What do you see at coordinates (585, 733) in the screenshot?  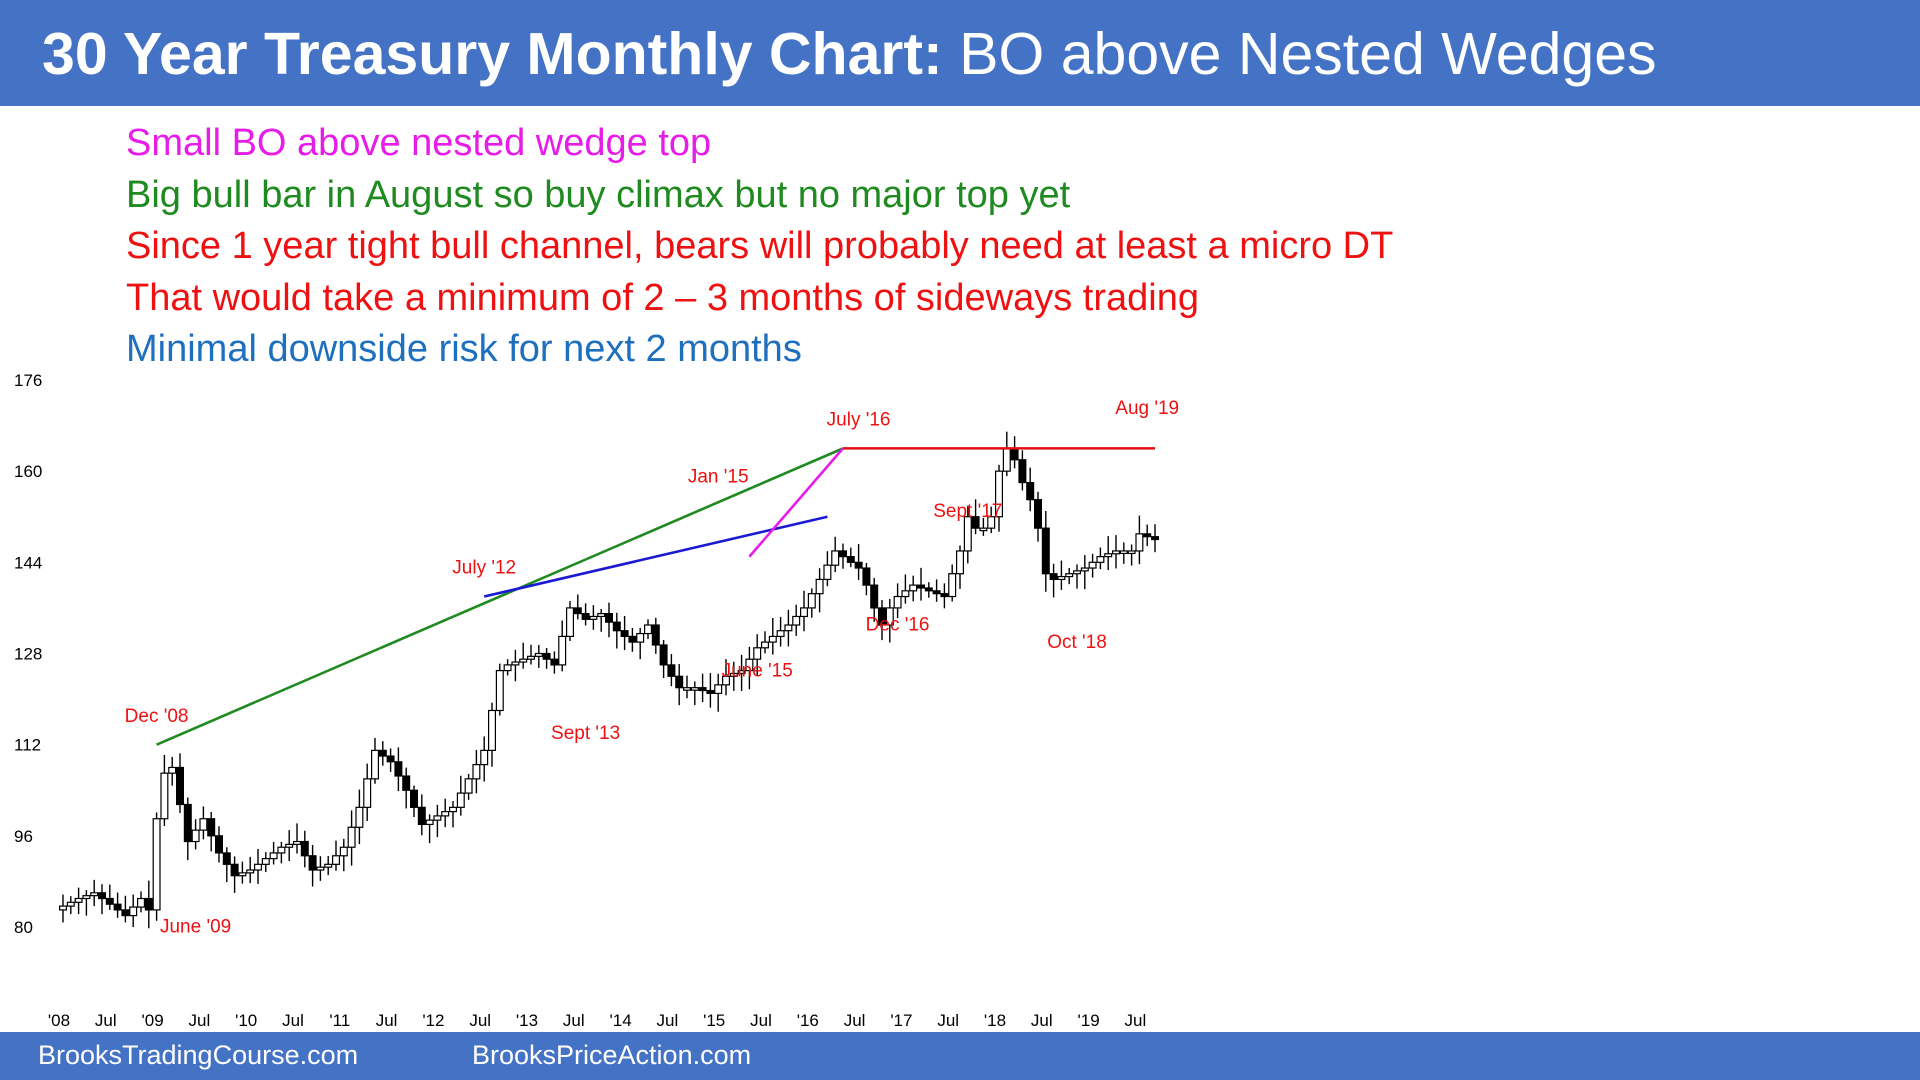 I see `chart-annotation: Sept '13` at bounding box center [585, 733].